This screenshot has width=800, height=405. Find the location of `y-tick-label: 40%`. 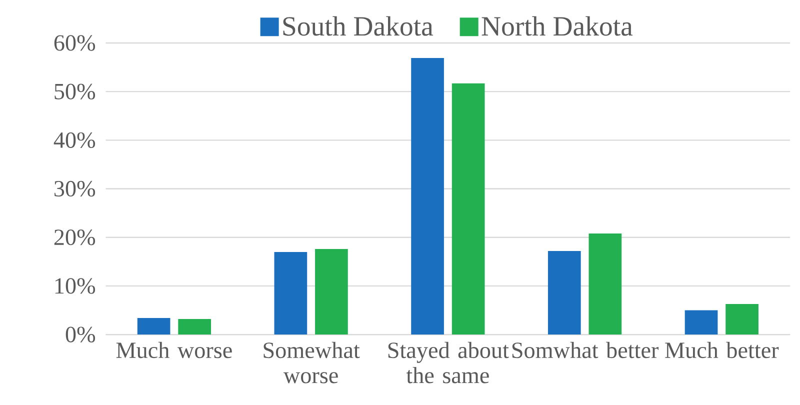

y-tick-label: 40% is located at coordinates (75, 140).